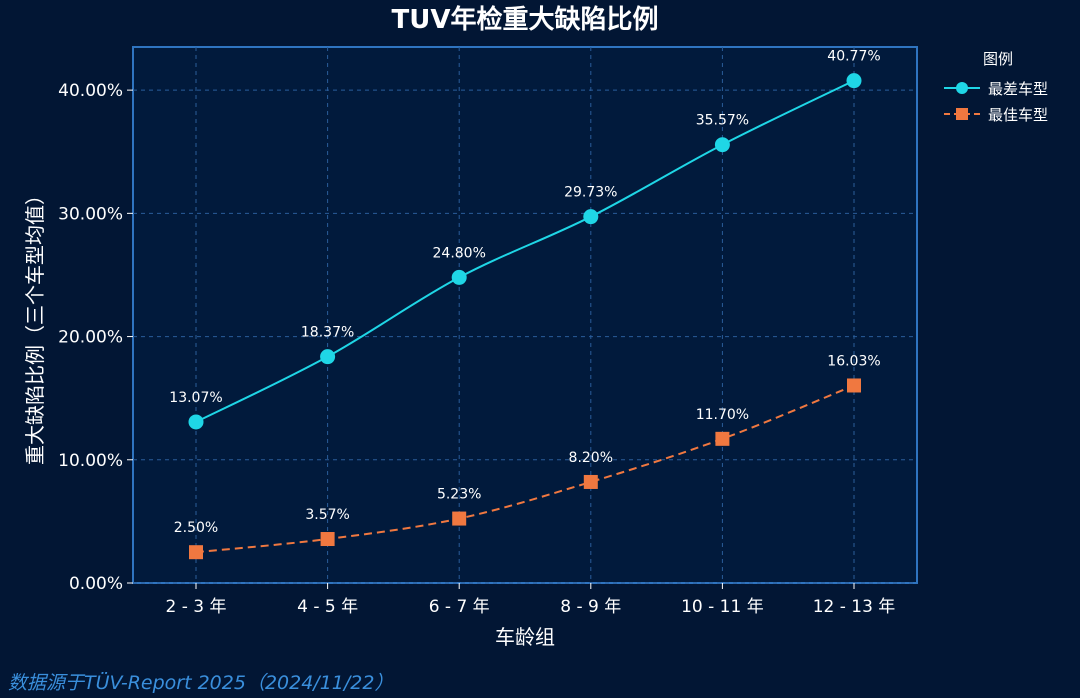  Describe the element at coordinates (722, 121) in the screenshot. I see `data-label-worst: 35.57%` at that location.